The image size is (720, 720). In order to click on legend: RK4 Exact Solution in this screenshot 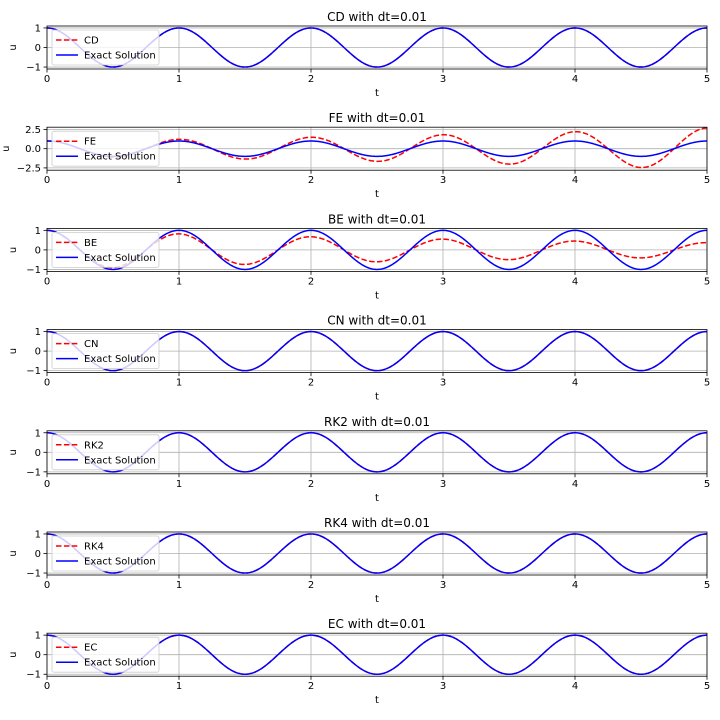, I will do `click(105, 553)`.